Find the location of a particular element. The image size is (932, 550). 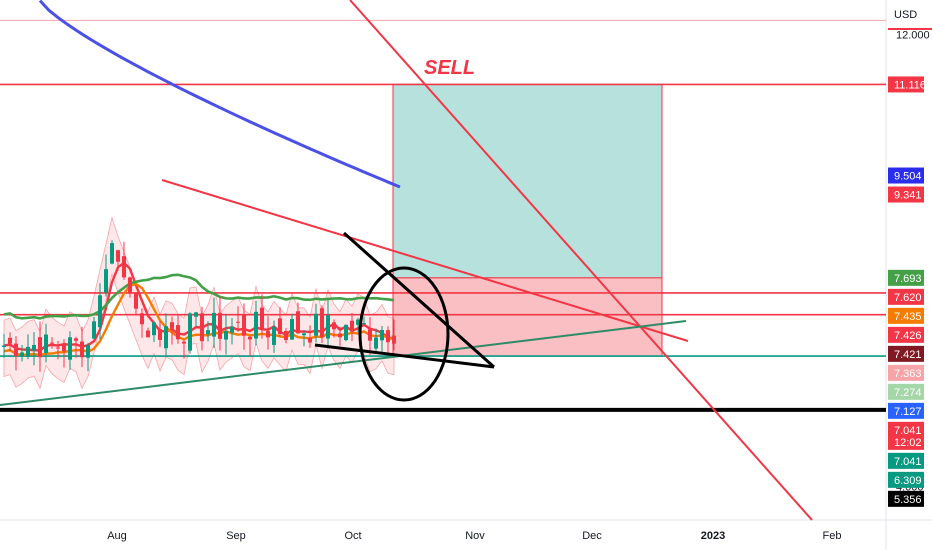

price-badge-label: 7.426 is located at coordinates (908, 336).